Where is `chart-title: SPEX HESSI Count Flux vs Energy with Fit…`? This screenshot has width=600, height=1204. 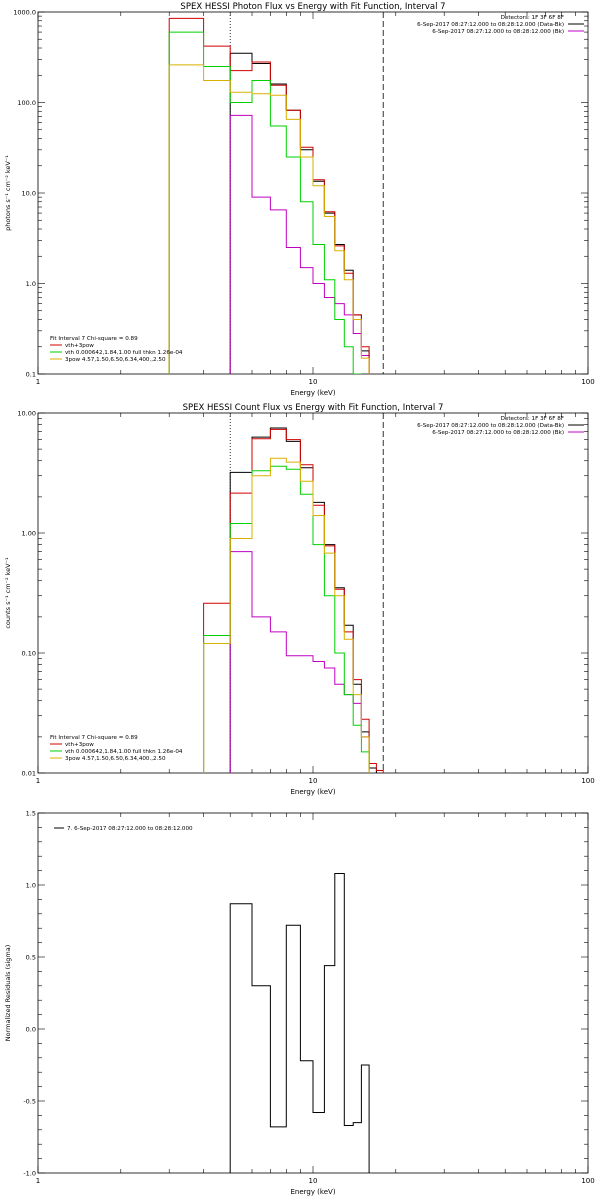 chart-title: SPEX HESSI Count Flux vs Energy with Fit… is located at coordinates (313, 408).